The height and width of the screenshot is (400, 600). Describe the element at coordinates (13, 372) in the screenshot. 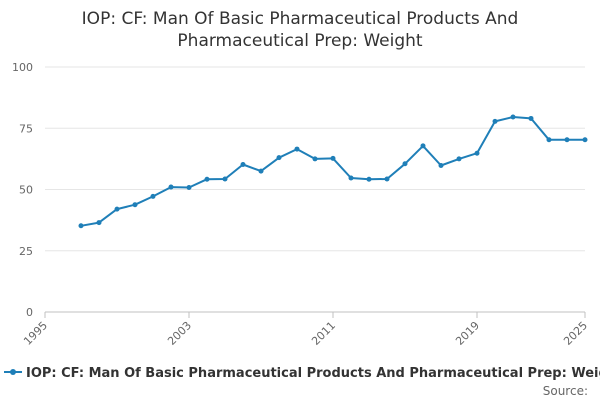

I see `legend-swatch-marker` at that location.